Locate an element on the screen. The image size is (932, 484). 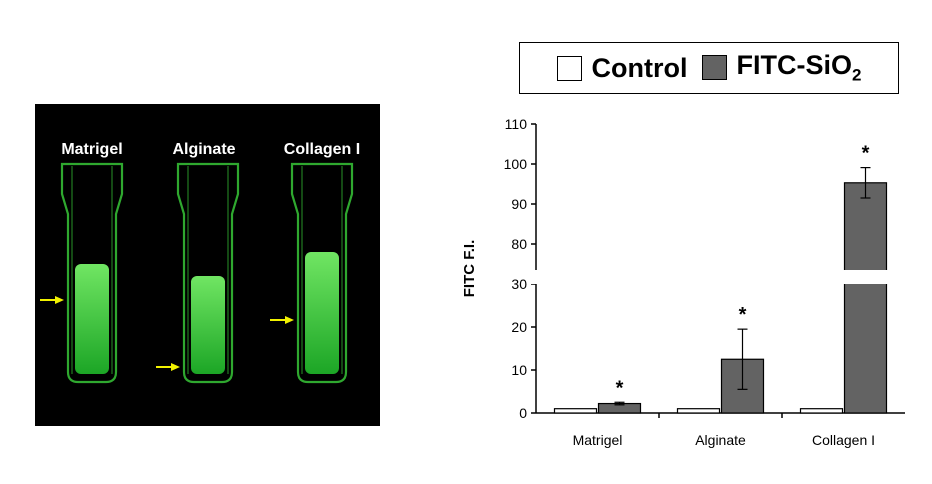
y-tick-label: 30 is located at coordinates (519, 284).